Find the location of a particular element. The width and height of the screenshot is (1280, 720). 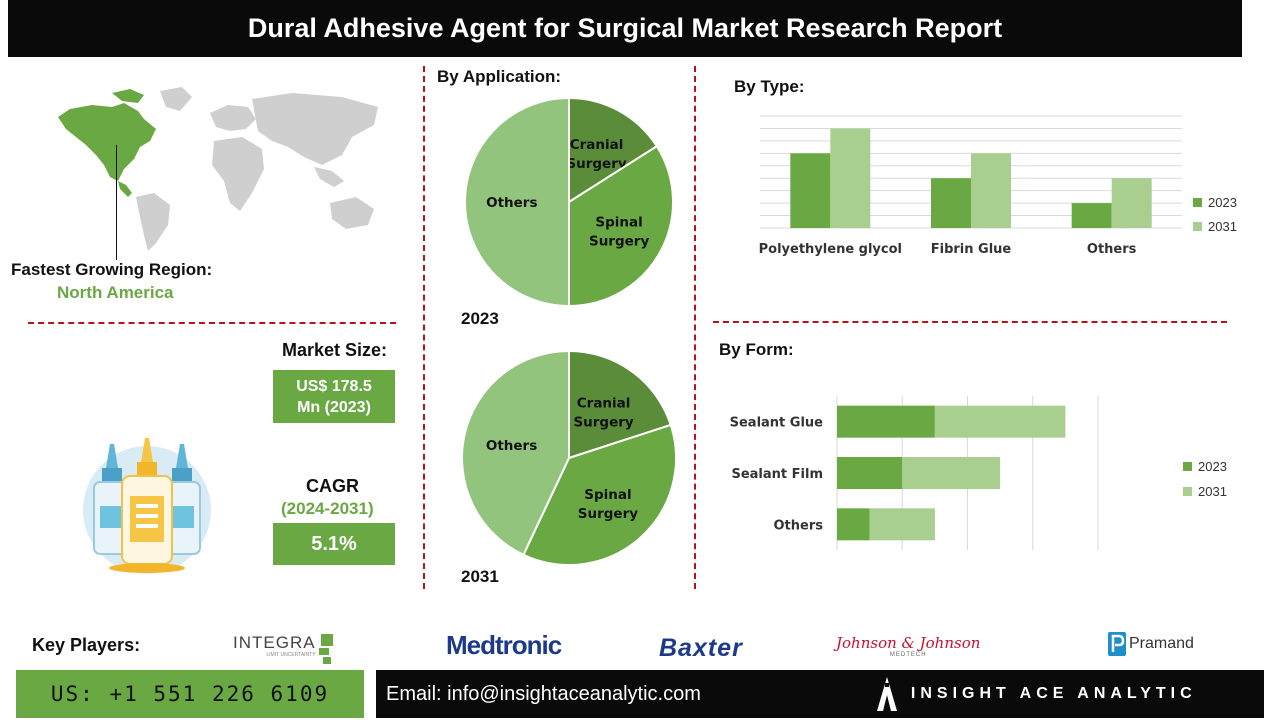

market-size-value-1: US$ 178.5 is located at coordinates (334, 386).